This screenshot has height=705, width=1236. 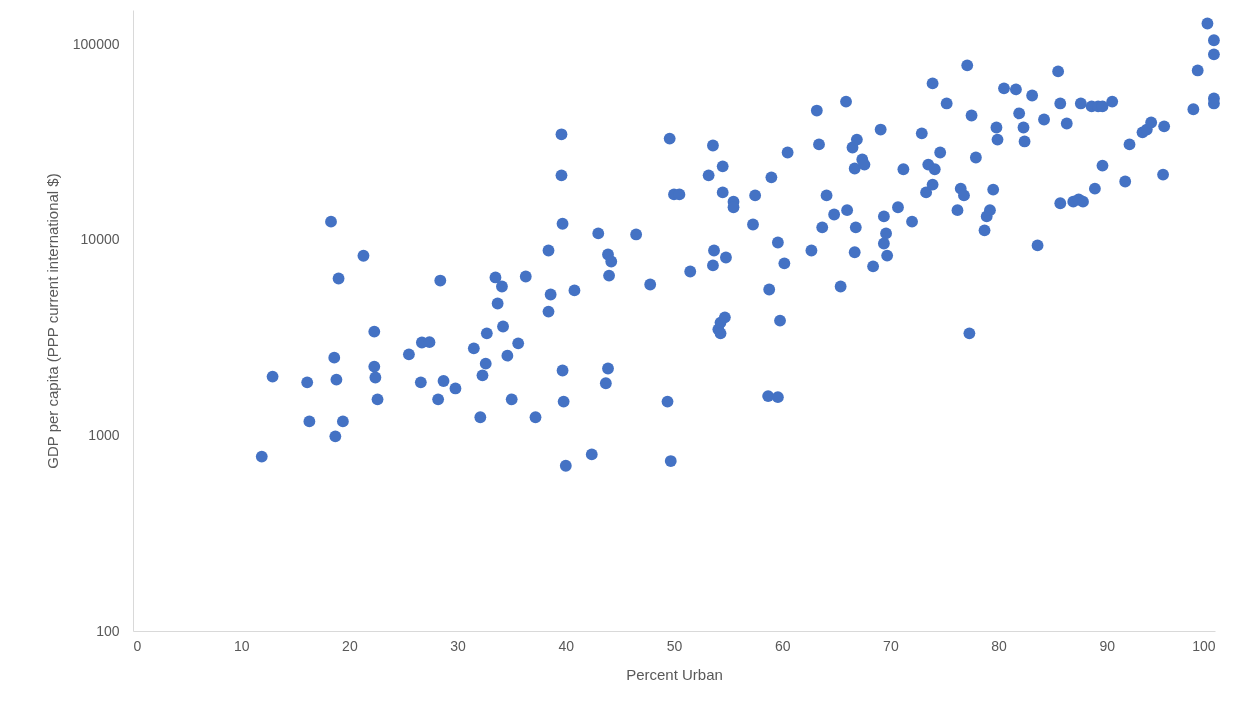 What do you see at coordinates (52, 321) in the screenshot?
I see `y-axis-title: GDP per capita (PPP current international $)` at bounding box center [52, 321].